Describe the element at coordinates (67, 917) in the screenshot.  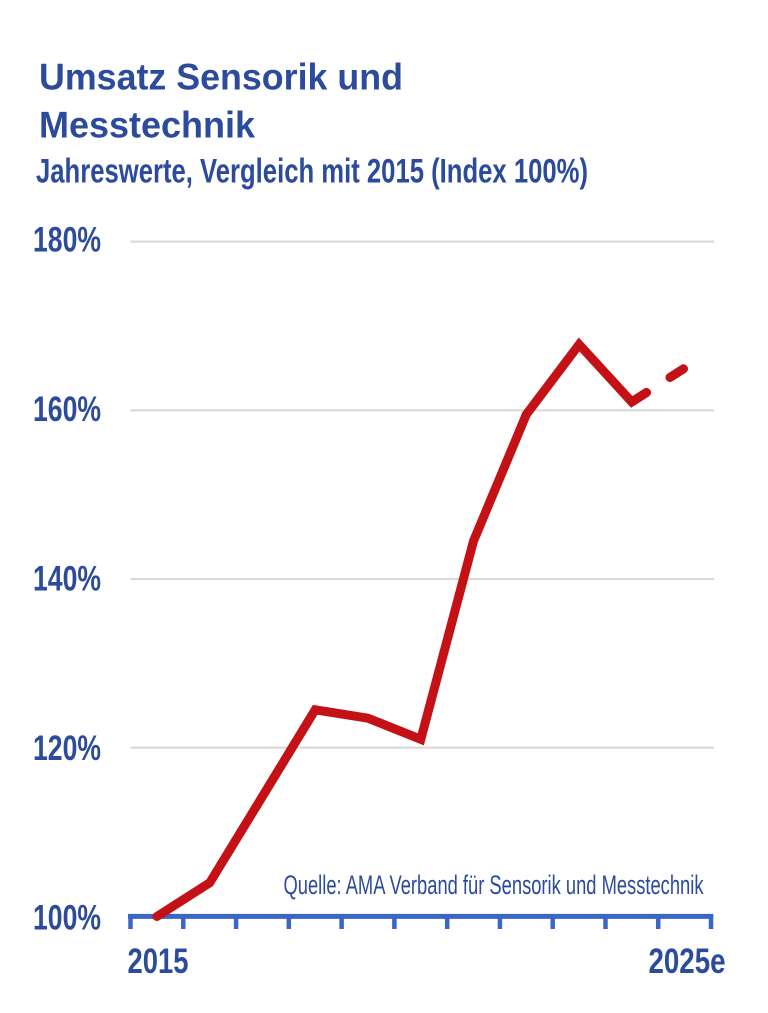
I see `svg-text: 100%` at that location.